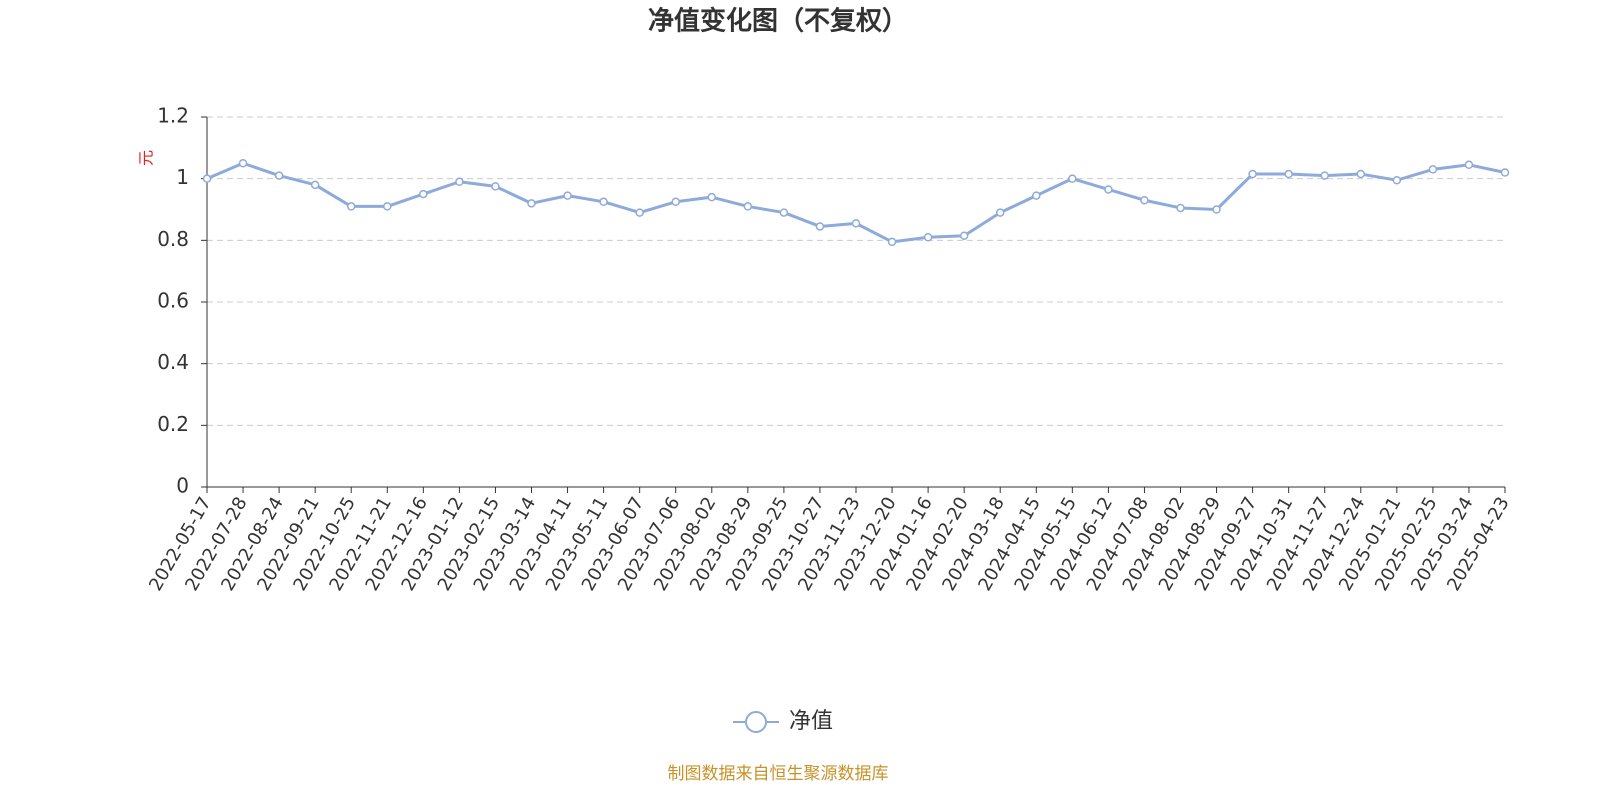 This screenshot has width=1600, height=800. I want to click on legend-marker, so click(756, 722).